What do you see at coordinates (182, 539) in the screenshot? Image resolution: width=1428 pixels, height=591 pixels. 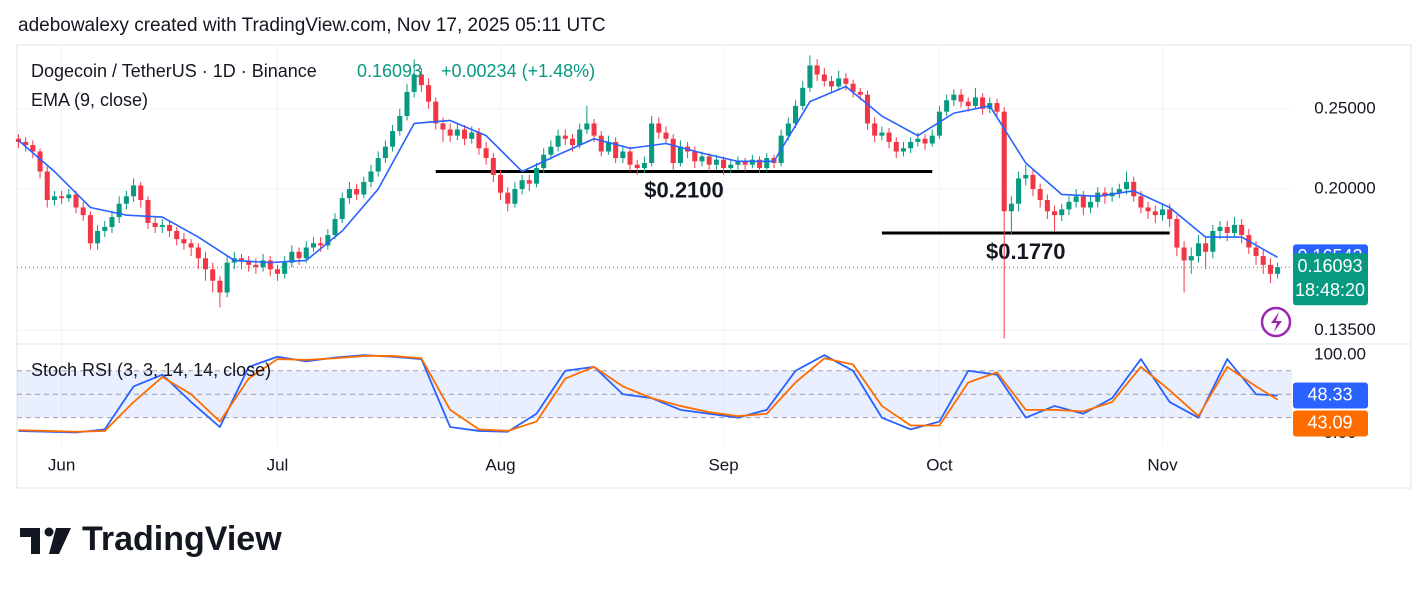 I see `footer-brand: TradingView` at bounding box center [182, 539].